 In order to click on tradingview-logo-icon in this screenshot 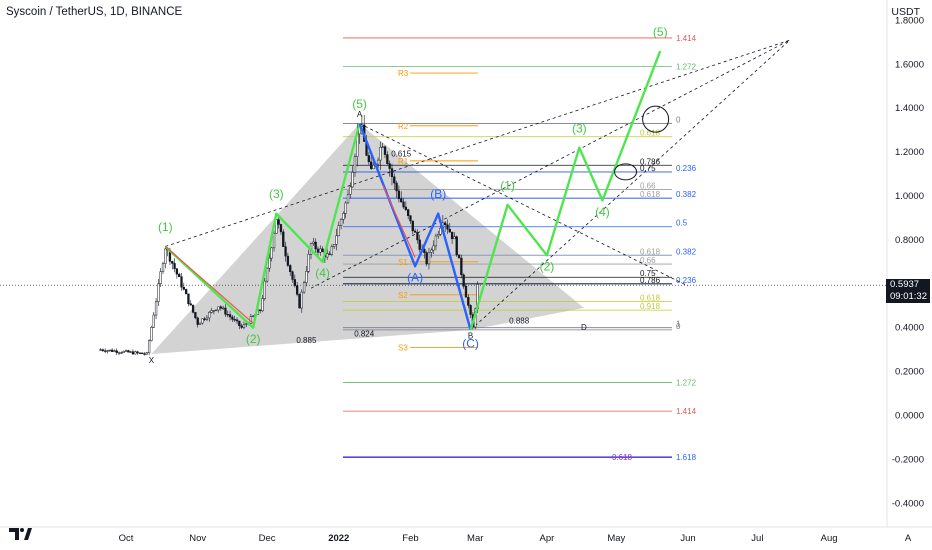, I will do `click(20, 534)`.